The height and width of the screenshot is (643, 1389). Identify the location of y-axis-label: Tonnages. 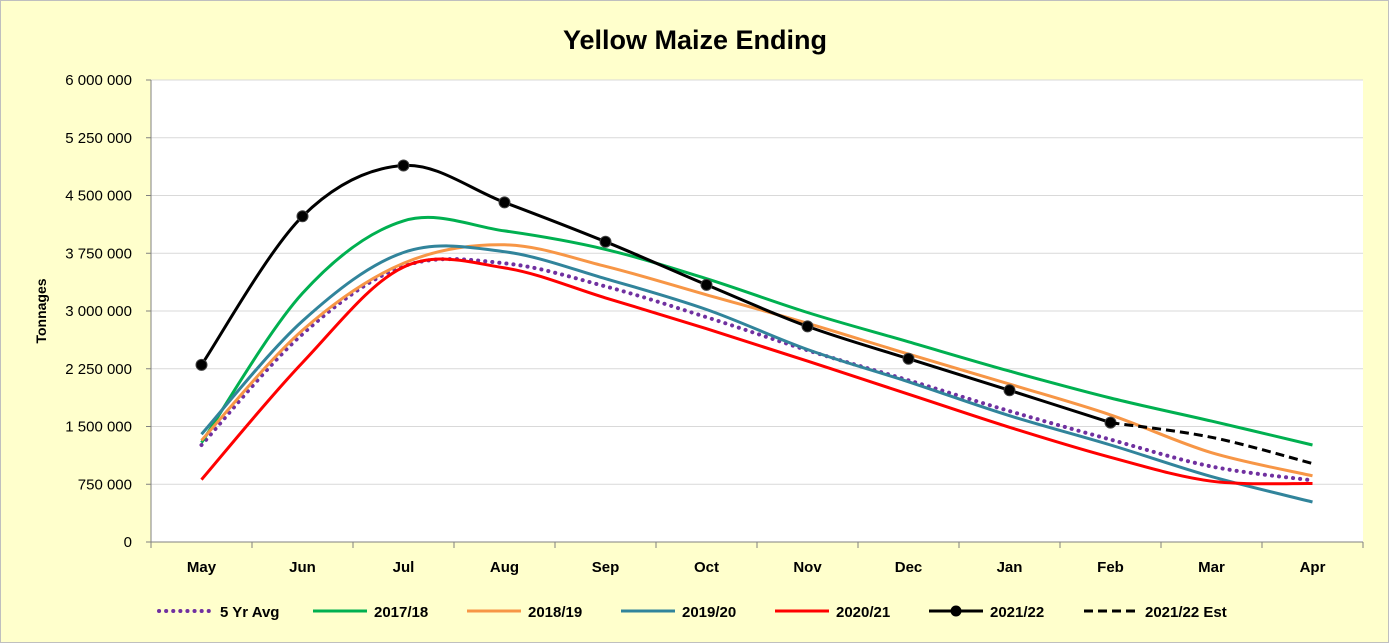
(41, 310).